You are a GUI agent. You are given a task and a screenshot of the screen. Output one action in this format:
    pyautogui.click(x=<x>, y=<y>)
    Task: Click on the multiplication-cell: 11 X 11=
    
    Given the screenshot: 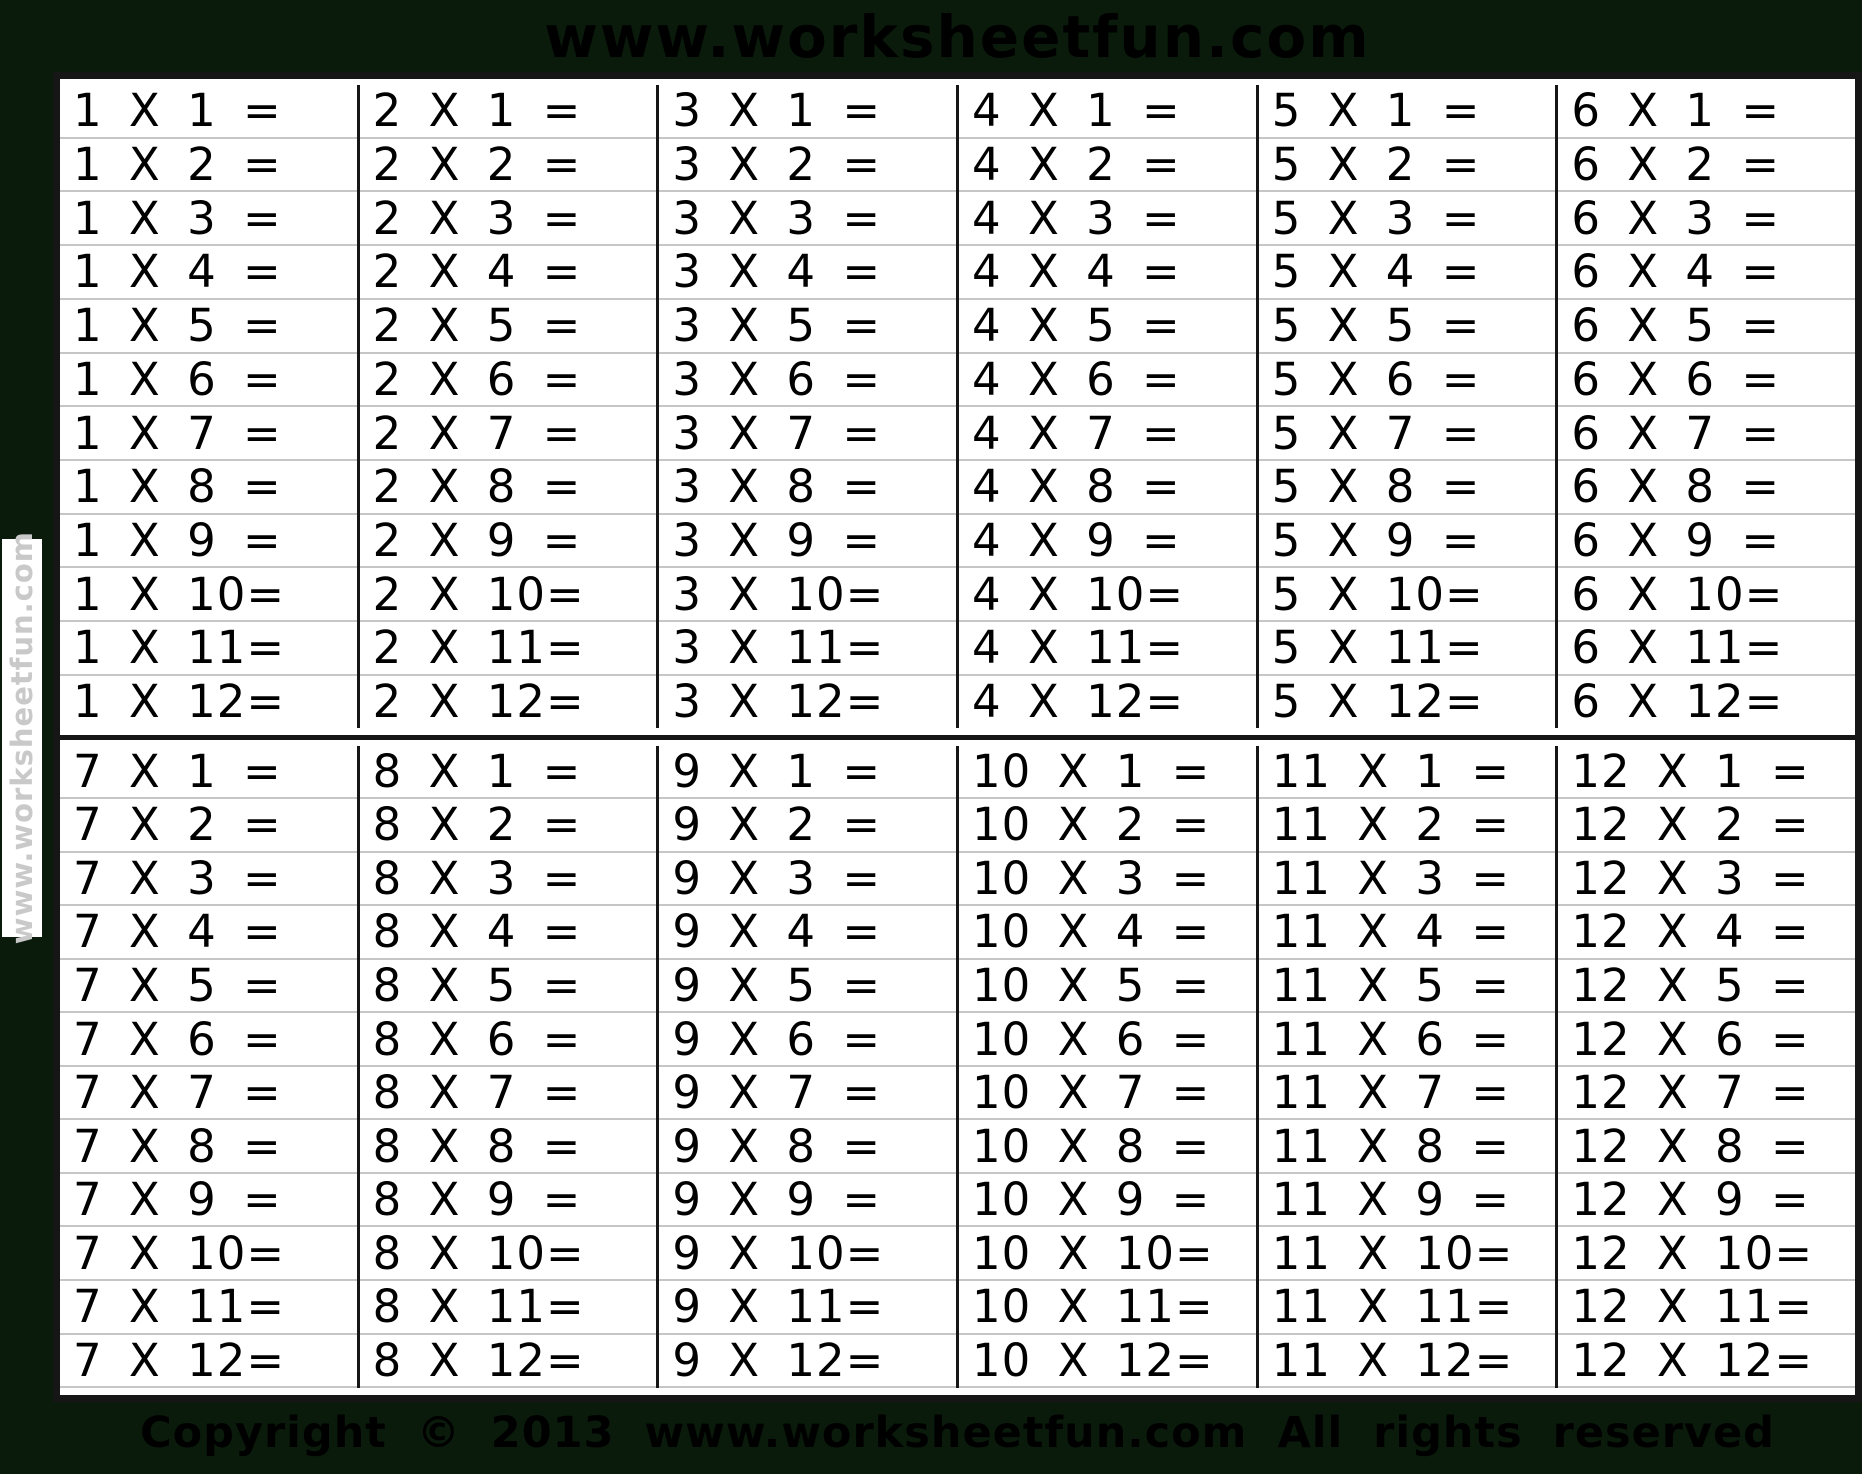 What is the action you would take?
    pyautogui.click(x=1407, y=1308)
    